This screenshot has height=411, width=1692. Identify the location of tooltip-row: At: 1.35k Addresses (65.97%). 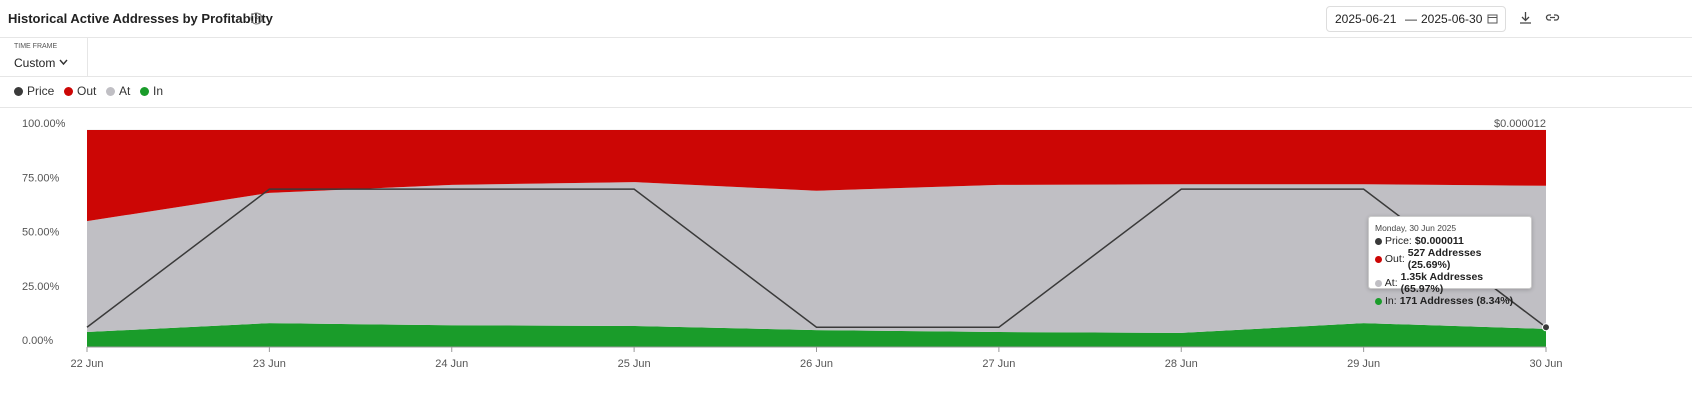
(1450, 283).